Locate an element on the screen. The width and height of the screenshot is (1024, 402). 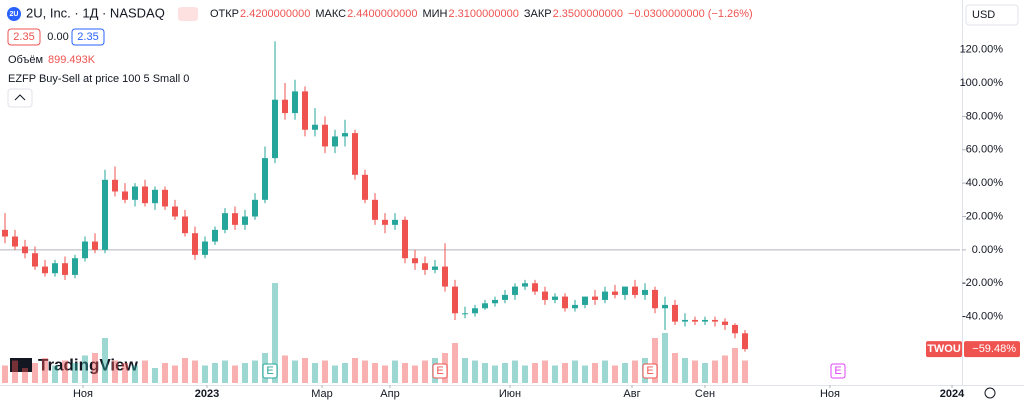
currency-button is located at coordinates (992, 15).